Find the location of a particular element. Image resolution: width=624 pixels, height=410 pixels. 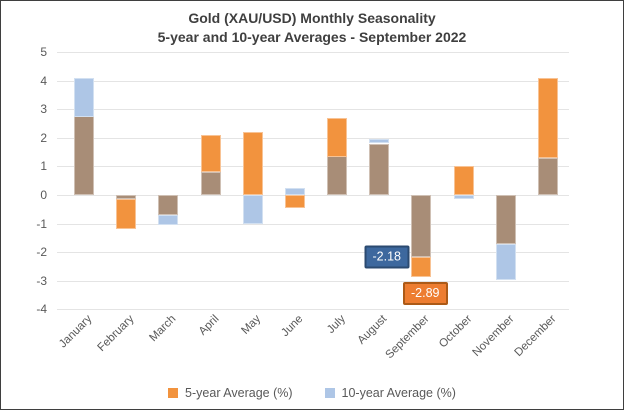

y-axis-tick-label: -3 is located at coordinates (41, 281).